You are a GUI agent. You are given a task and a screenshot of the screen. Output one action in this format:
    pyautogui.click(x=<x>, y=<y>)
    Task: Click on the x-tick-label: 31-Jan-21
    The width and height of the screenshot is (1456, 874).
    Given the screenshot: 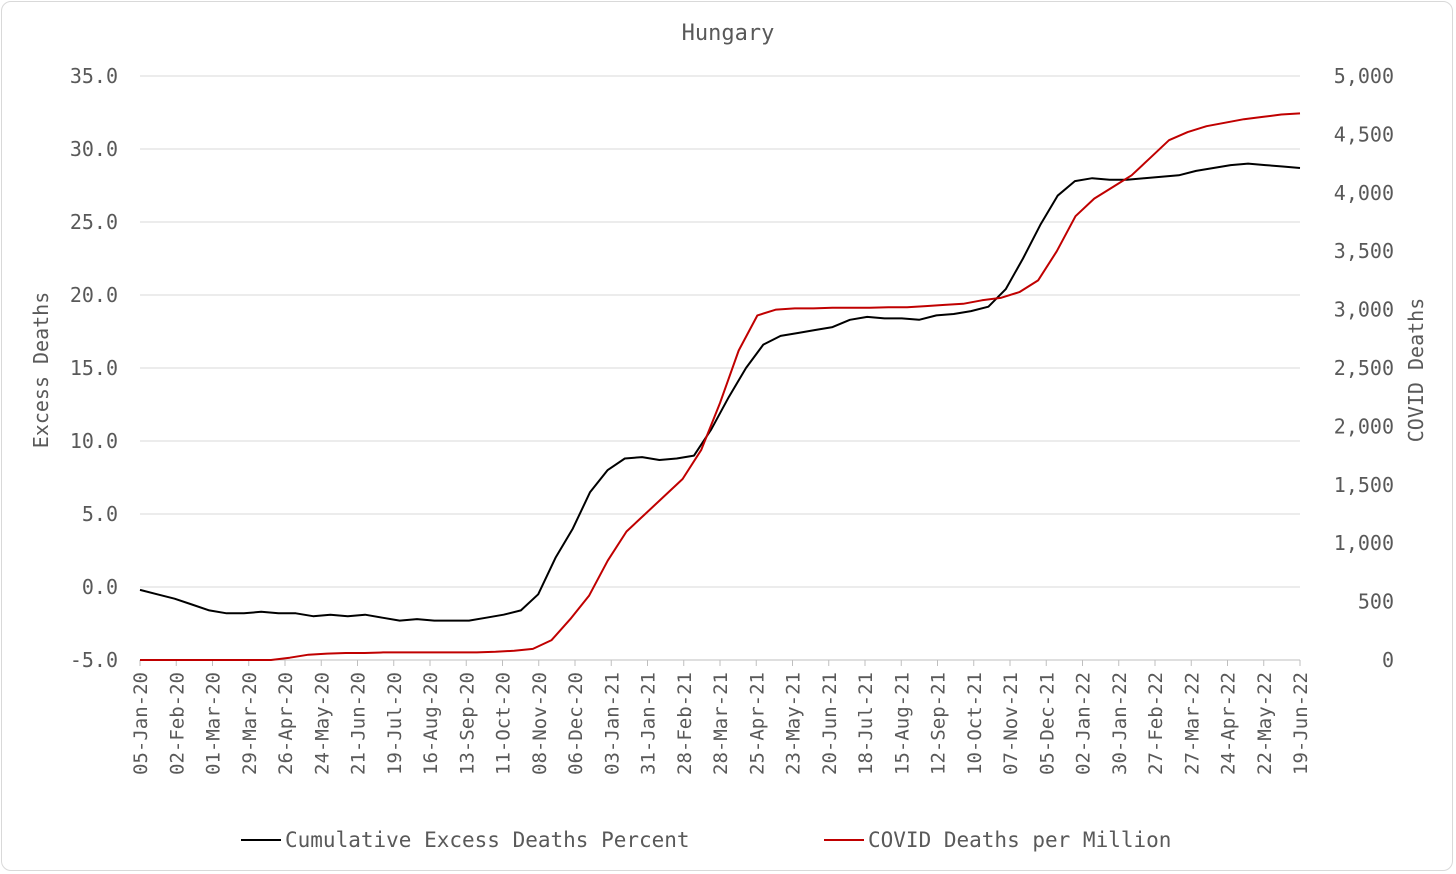 What is the action you would take?
    pyautogui.click(x=649, y=723)
    